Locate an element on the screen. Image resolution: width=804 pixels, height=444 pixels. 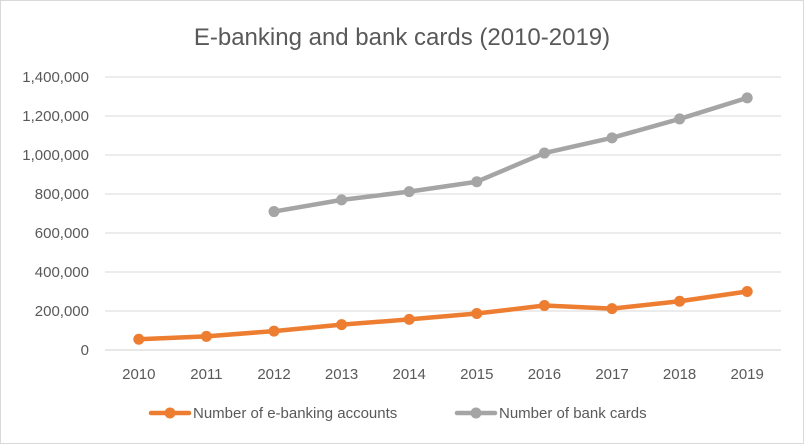
y-tick-label: 0 is located at coordinates (85, 350).